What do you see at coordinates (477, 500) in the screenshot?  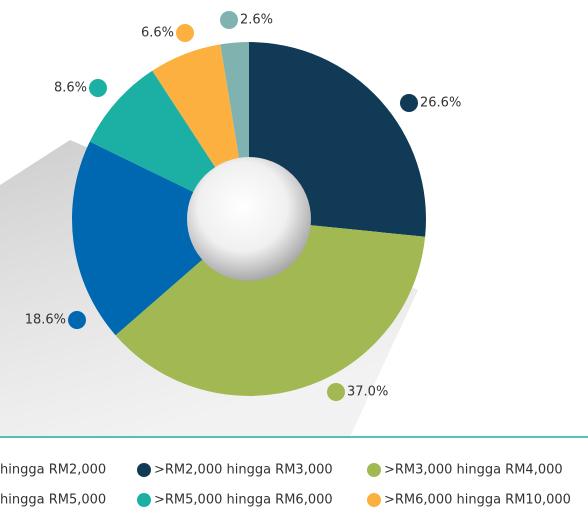 I see `legend-label: >RM6,000 hingga RM10,000` at bounding box center [477, 500].